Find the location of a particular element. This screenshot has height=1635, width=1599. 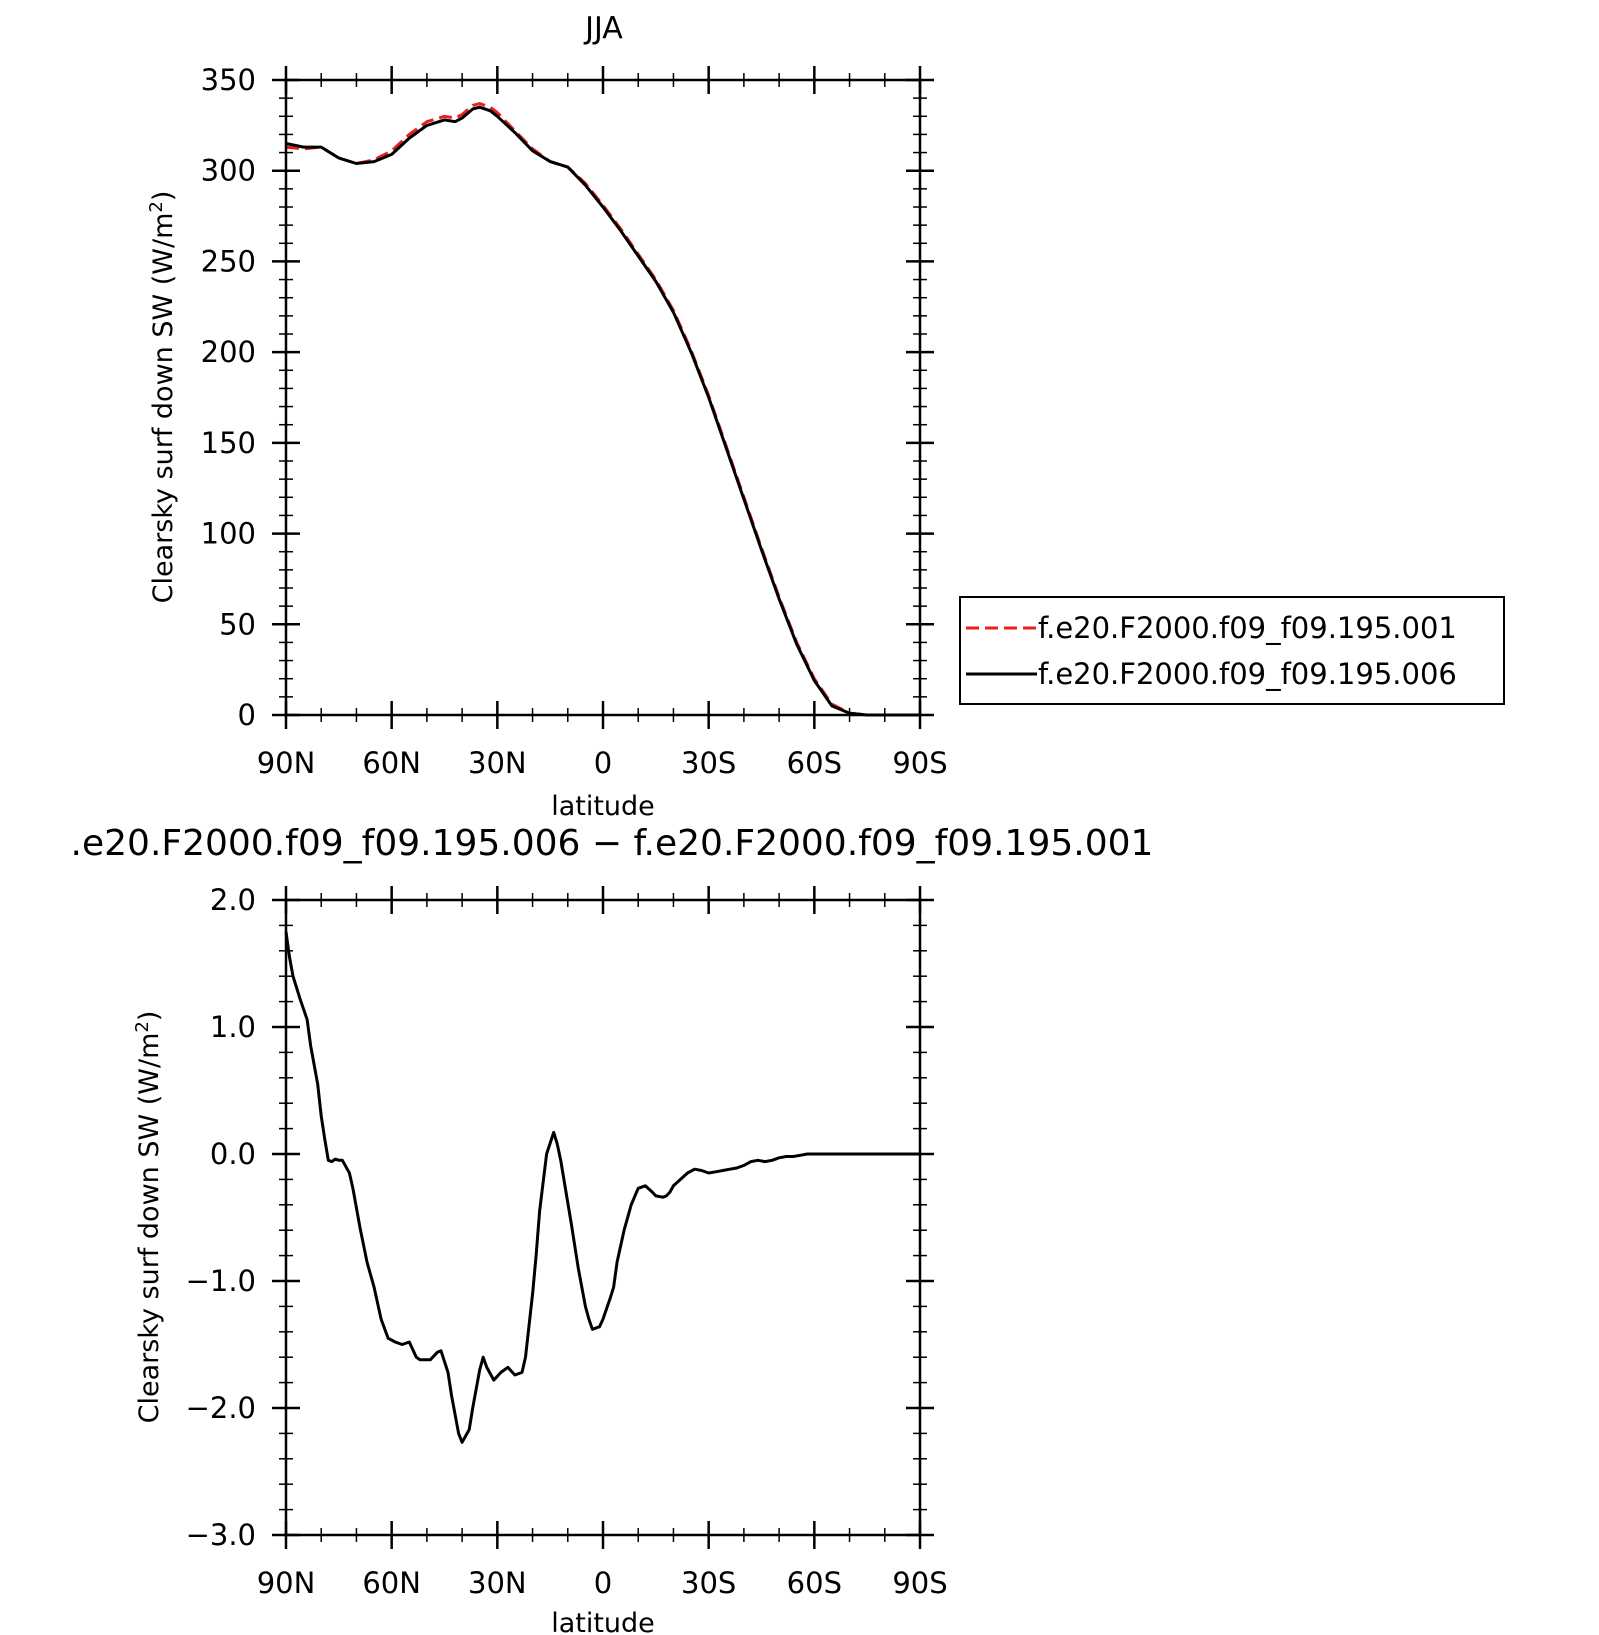

bottom-y-tick-labels: 2.0 1.0 0.0 −1.0 −2.0 −3.0 is located at coordinates (221, 1217).